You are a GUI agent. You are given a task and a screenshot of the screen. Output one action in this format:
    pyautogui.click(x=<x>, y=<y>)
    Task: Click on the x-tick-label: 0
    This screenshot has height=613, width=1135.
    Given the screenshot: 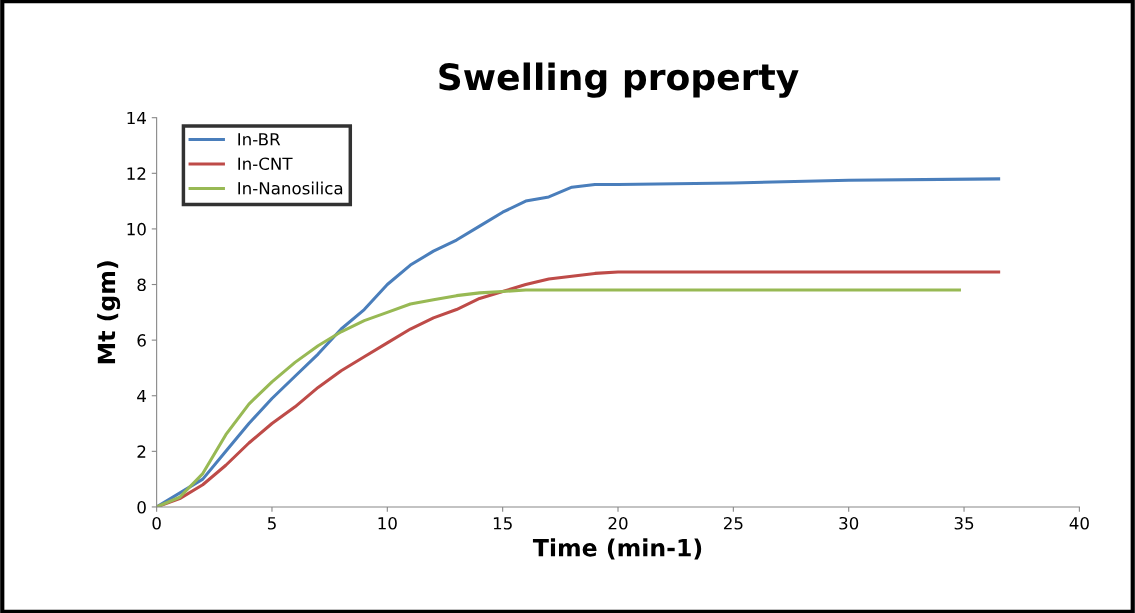 What is the action you would take?
    pyautogui.click(x=156, y=523)
    